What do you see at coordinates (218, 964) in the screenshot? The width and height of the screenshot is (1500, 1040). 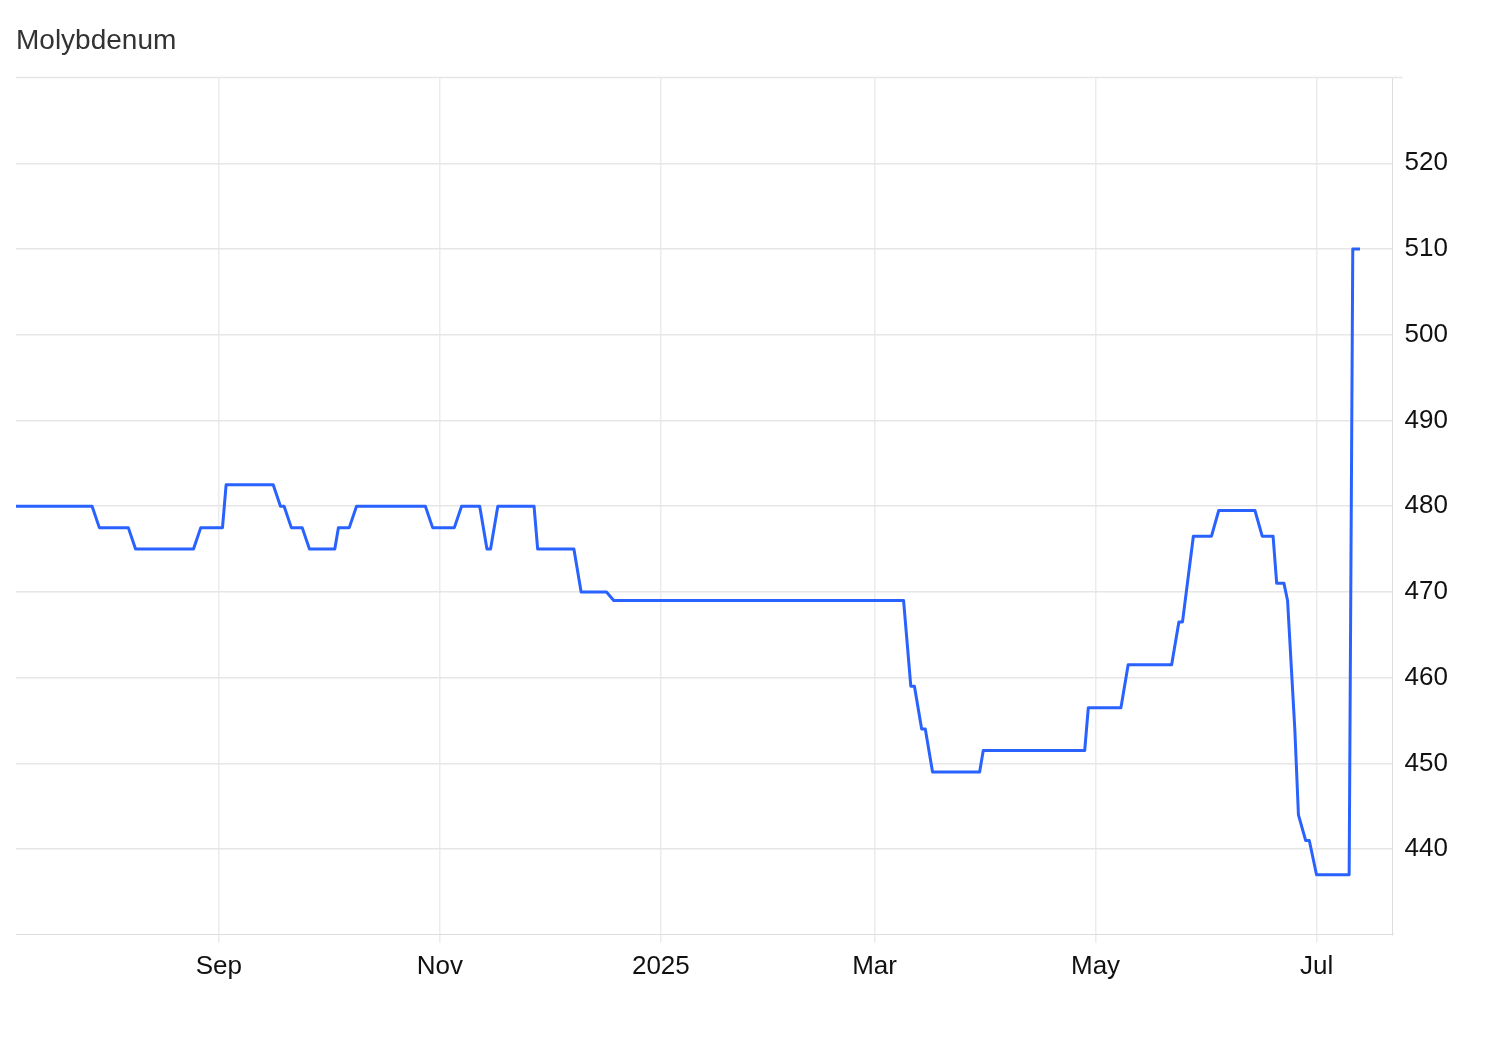 I see `x-tick-label: Sep` at bounding box center [218, 964].